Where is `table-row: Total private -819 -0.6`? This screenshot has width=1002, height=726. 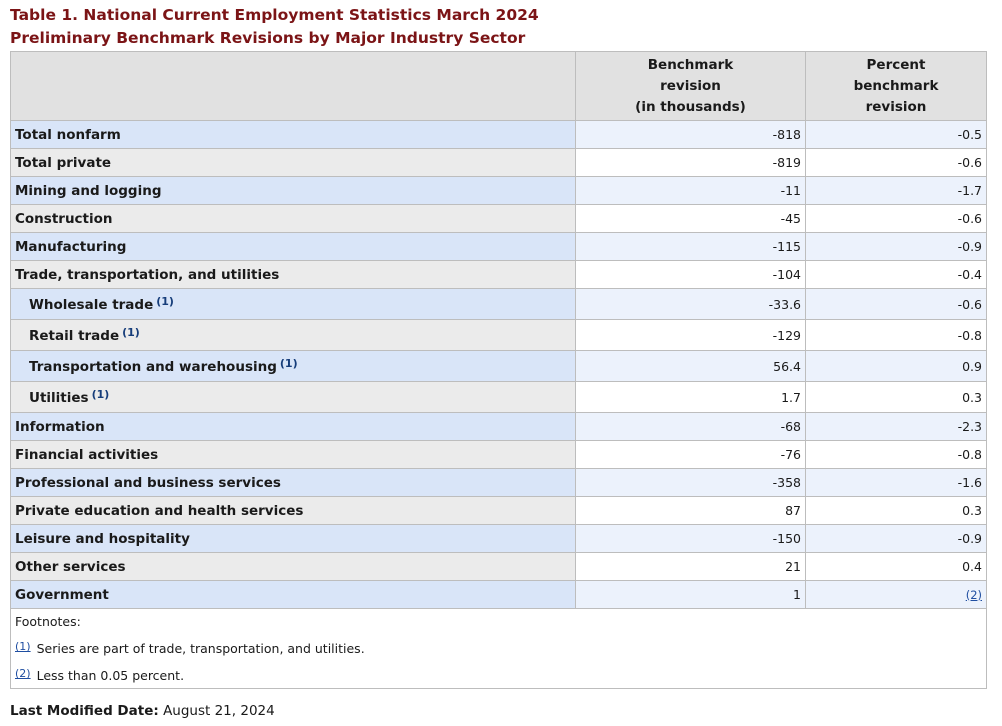
table-row: Total private -819 -0.6 is located at coordinates (498, 162).